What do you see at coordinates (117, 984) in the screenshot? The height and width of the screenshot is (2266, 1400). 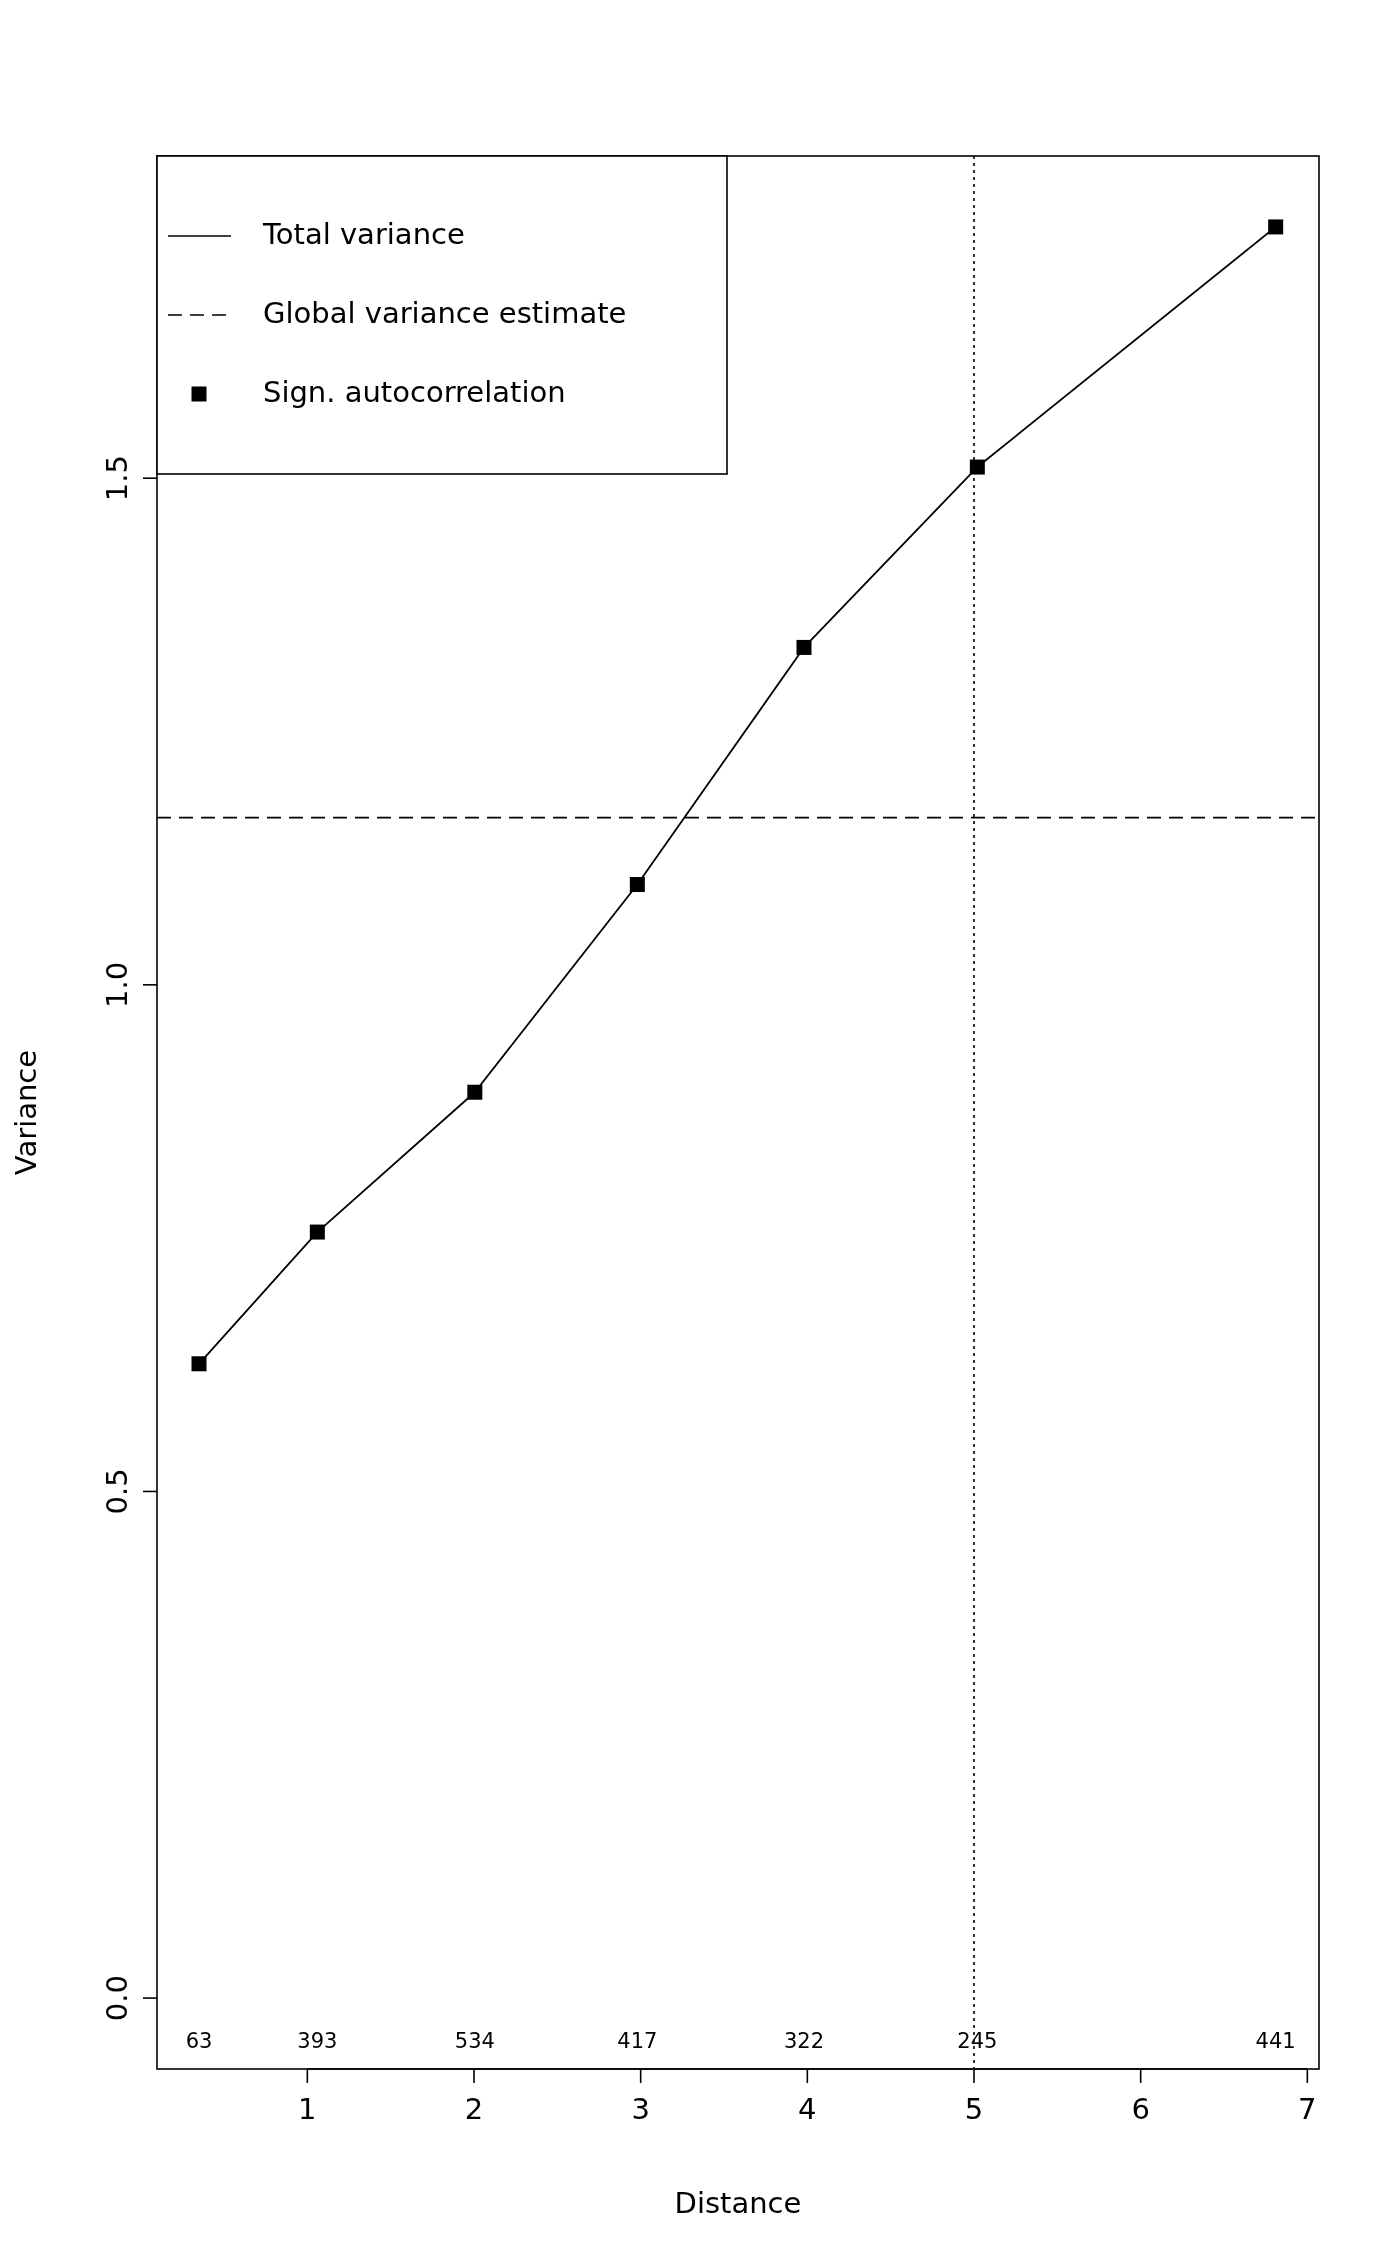 I see `y-tick-label: 1.0` at bounding box center [117, 984].